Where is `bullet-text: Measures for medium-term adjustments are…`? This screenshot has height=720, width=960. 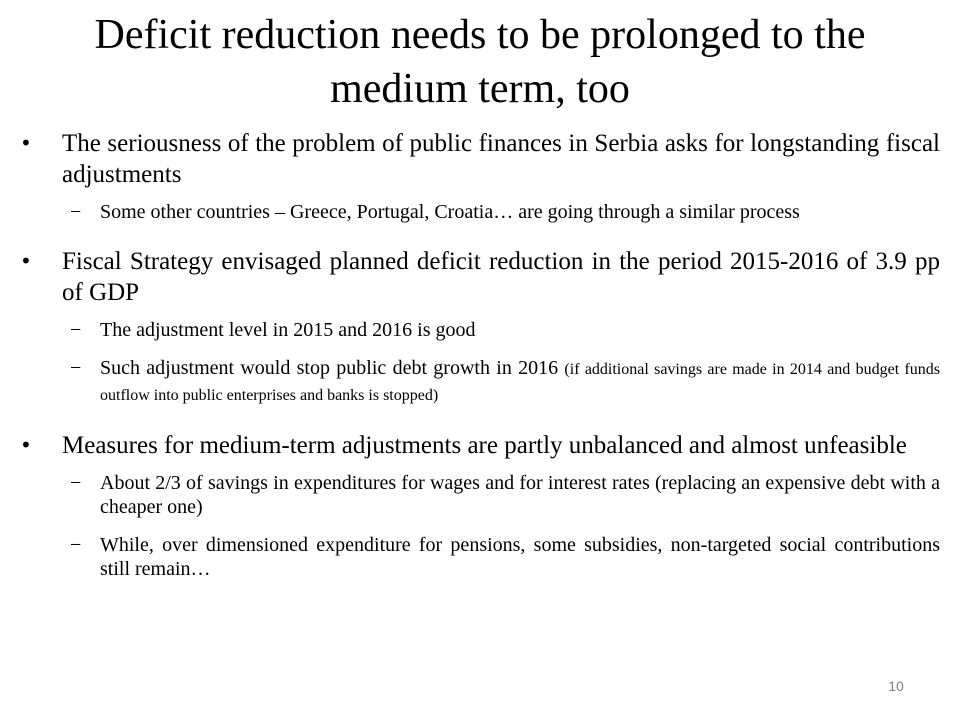
bullet-text: Measures for medium-term adjustments are… is located at coordinates (484, 445).